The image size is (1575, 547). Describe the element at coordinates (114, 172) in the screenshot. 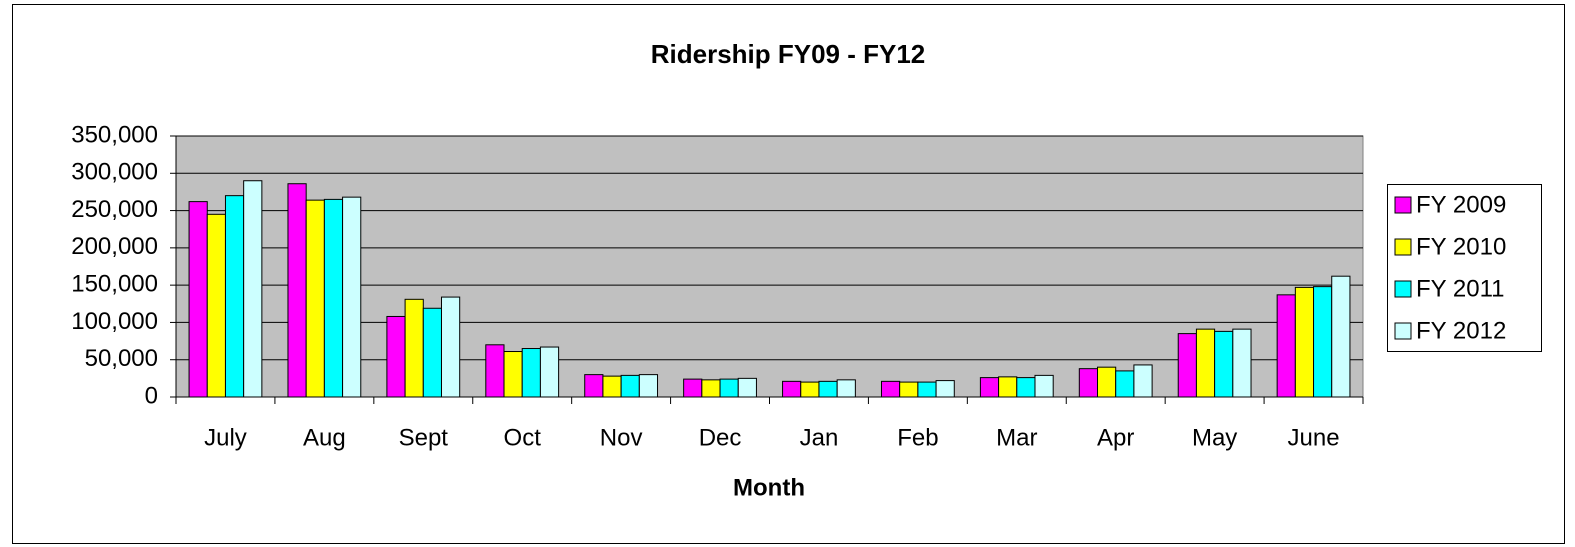

I see `y-tick-label: 300,000` at that location.